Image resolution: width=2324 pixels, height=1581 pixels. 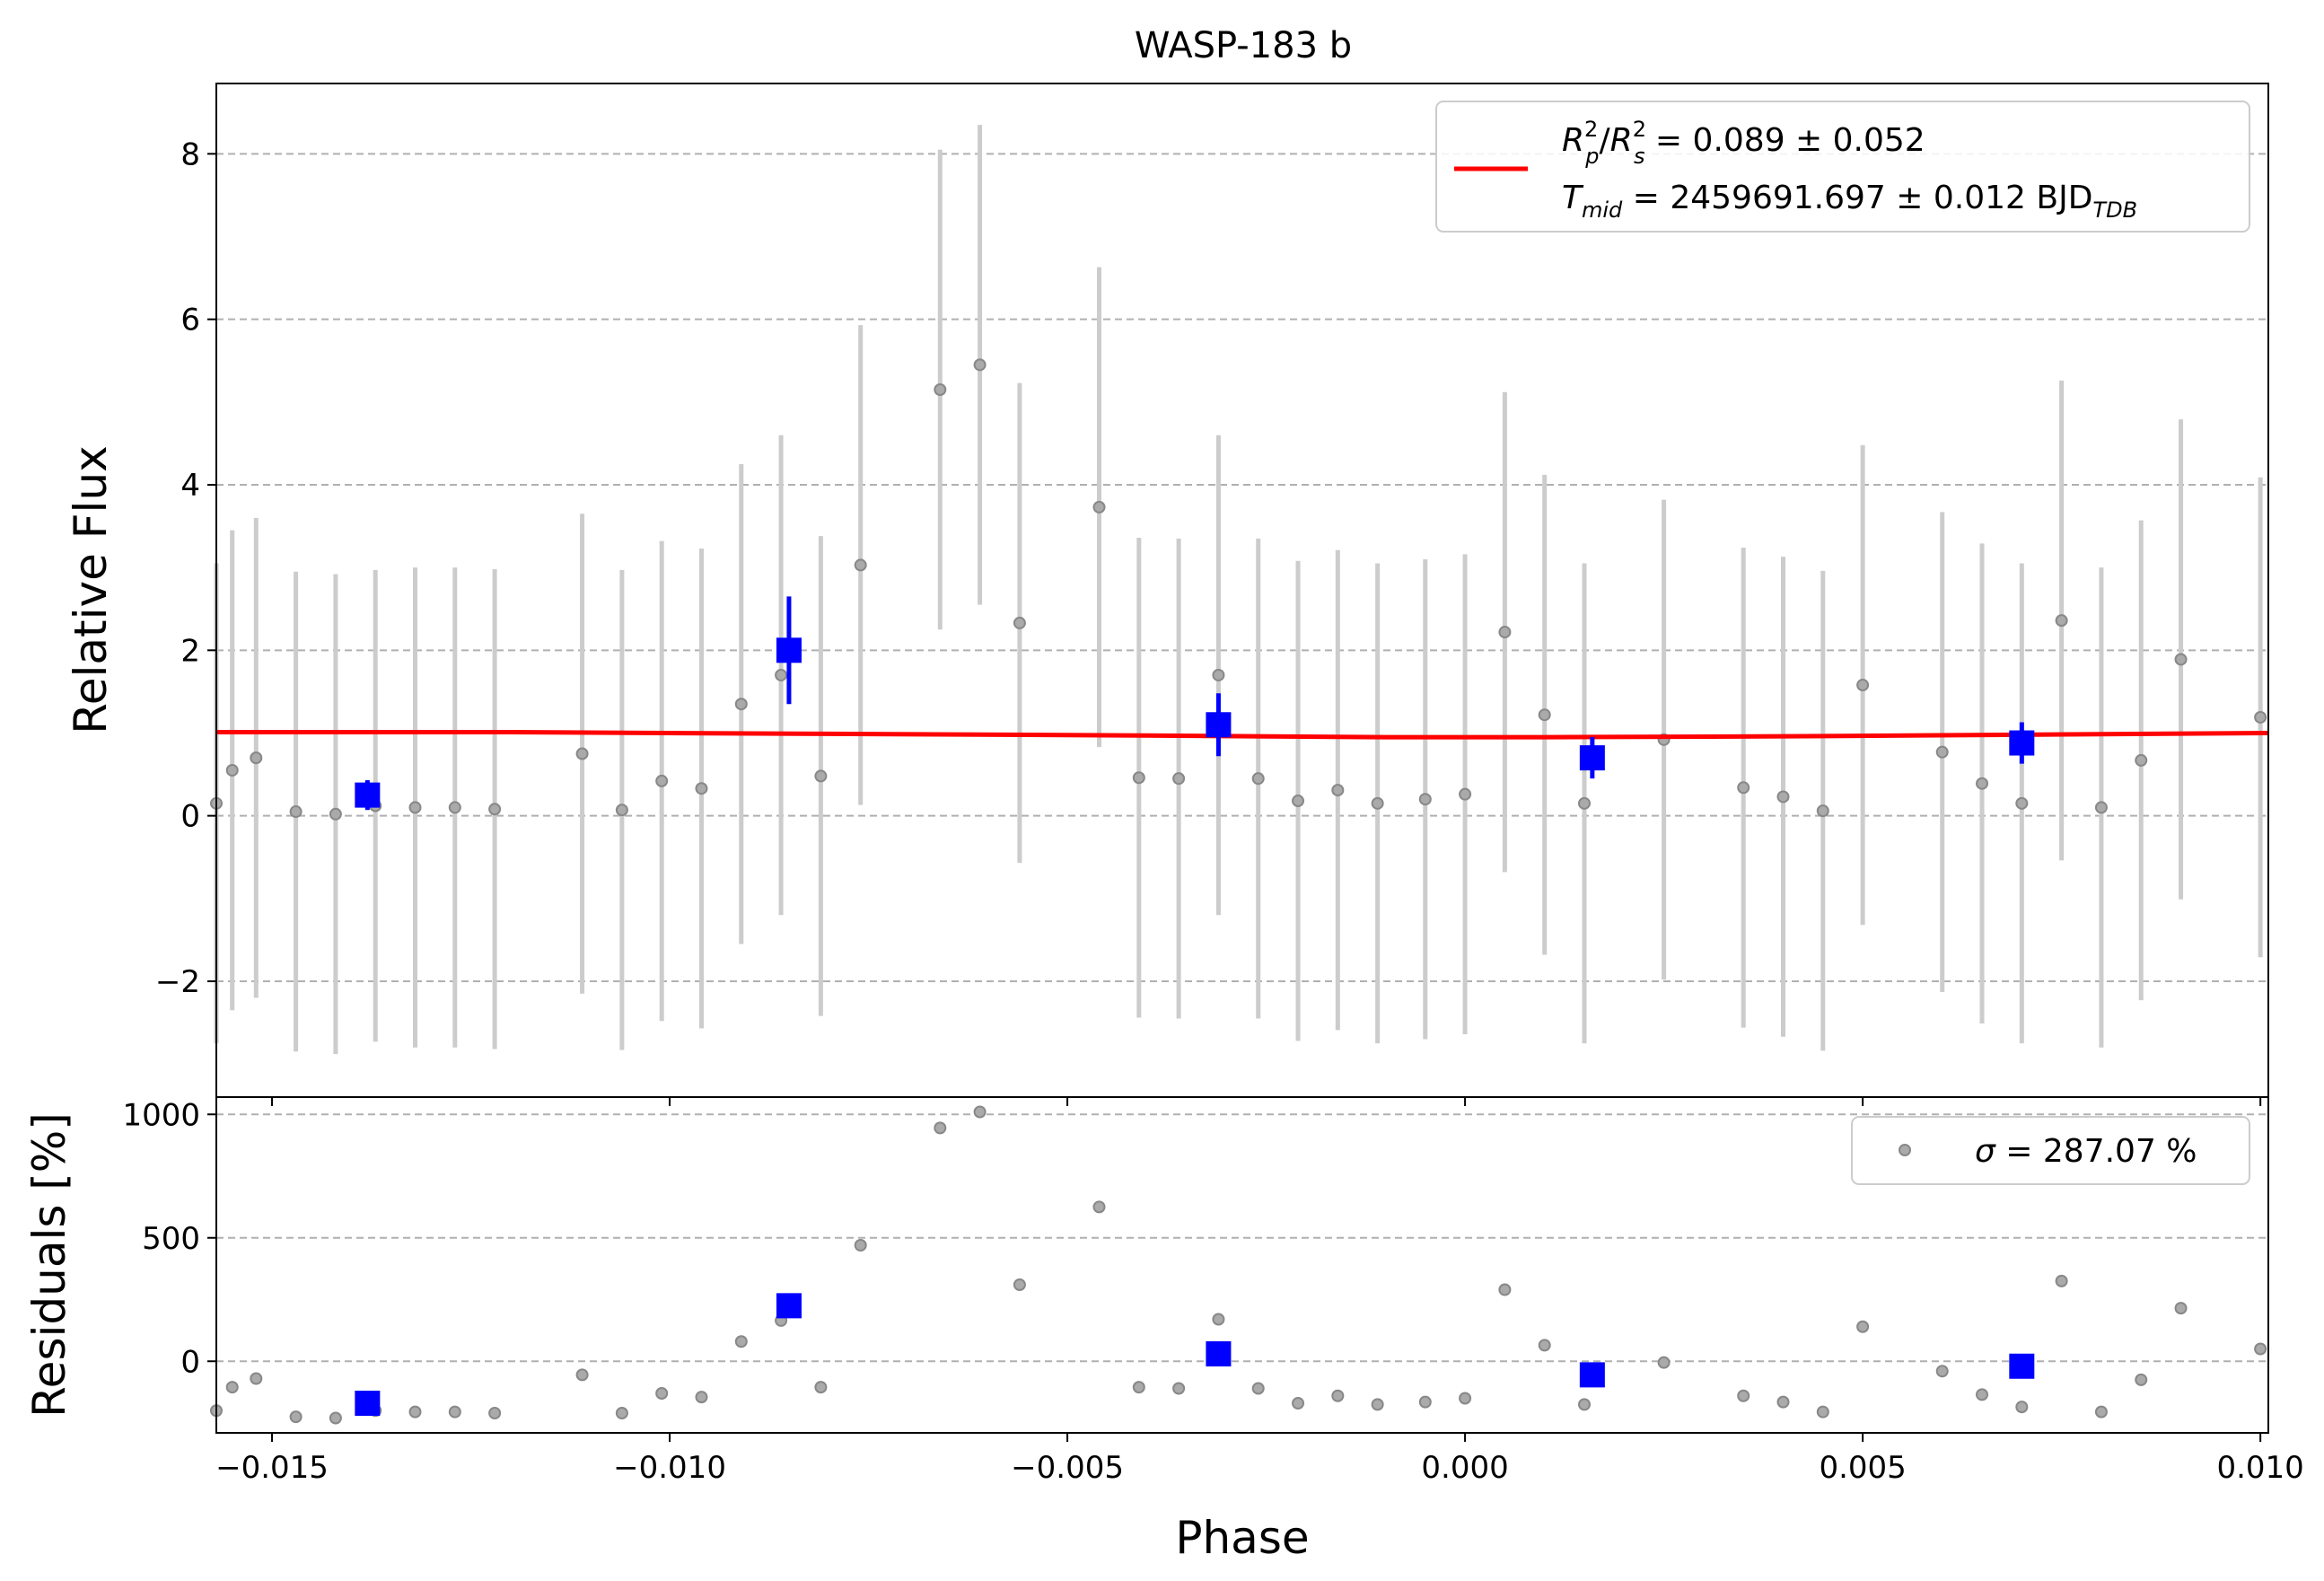 I want to click on residuals-legend-sigma: σ = 287.07 %, so click(x=2086, y=1151).